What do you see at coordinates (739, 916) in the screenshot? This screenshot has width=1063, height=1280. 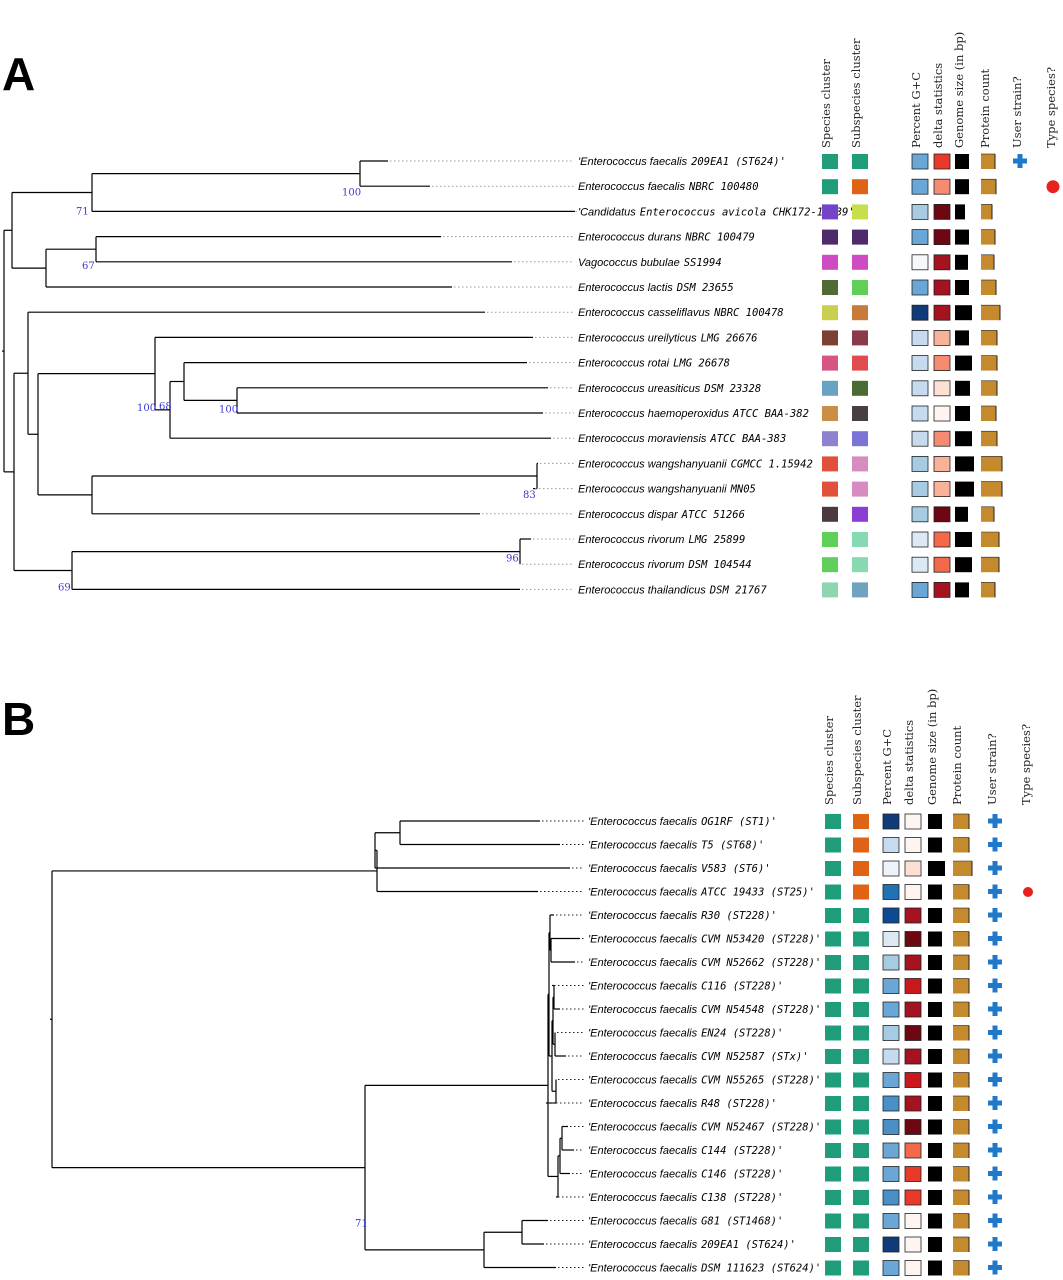 I see `leaf-strain: R30 (ST228)'` at bounding box center [739, 916].